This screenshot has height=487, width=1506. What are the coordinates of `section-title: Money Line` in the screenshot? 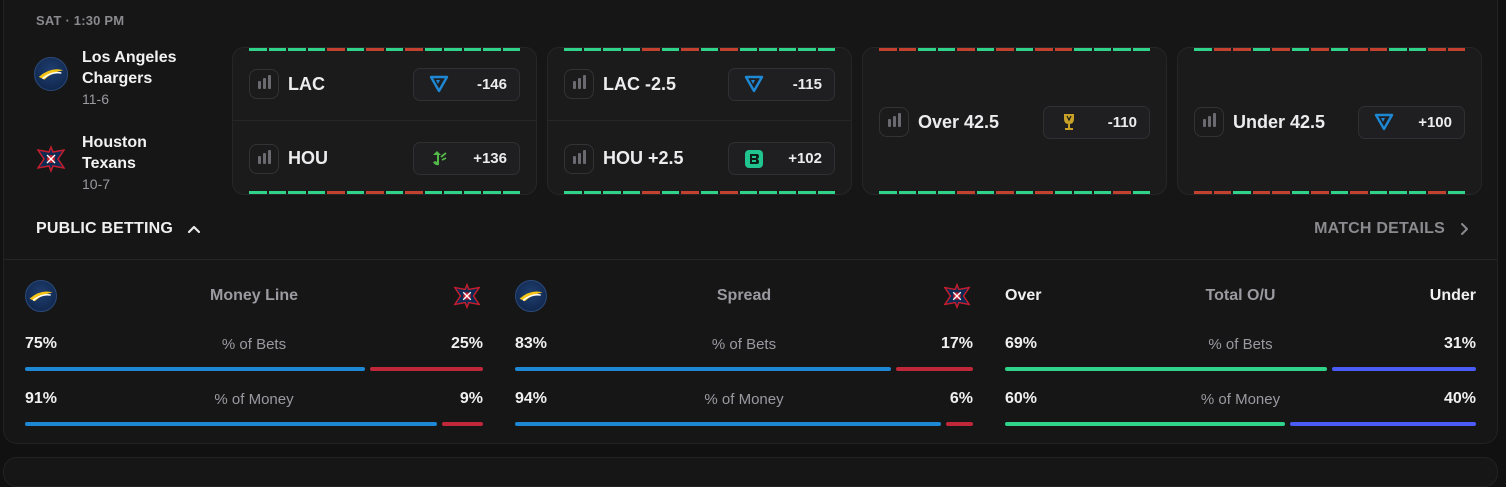 It's located at (253, 295).